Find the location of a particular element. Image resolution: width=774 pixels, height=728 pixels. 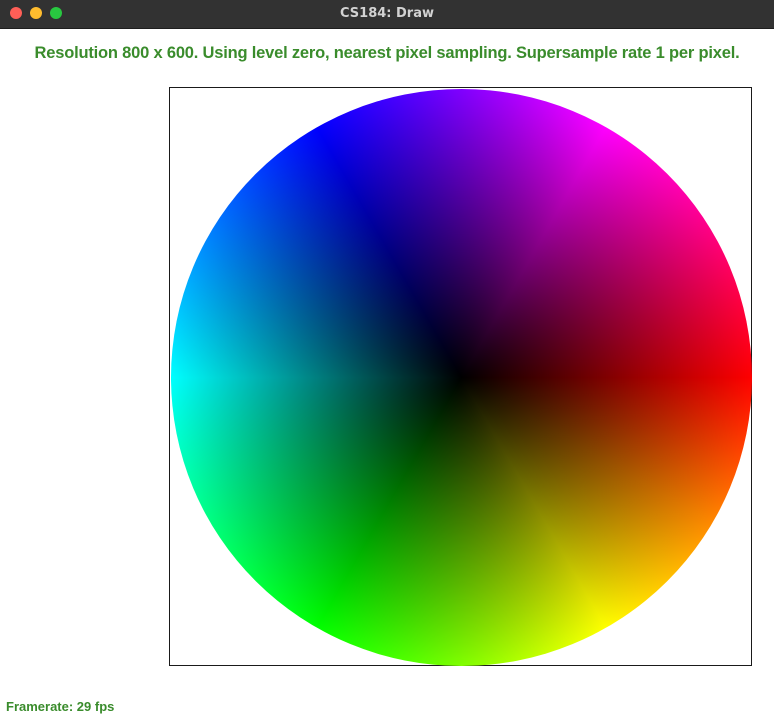

close-window-button is located at coordinates (16, 13).